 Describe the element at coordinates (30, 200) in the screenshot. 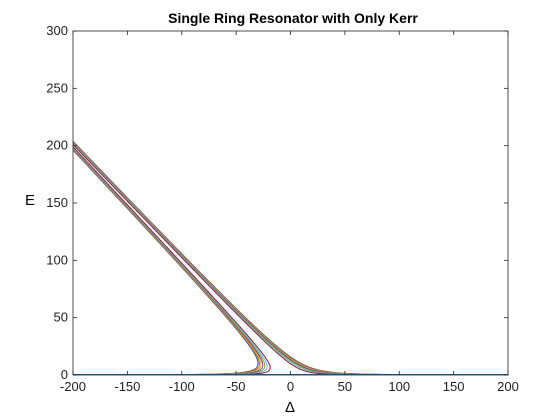

I see `y-axis-label: E` at that location.